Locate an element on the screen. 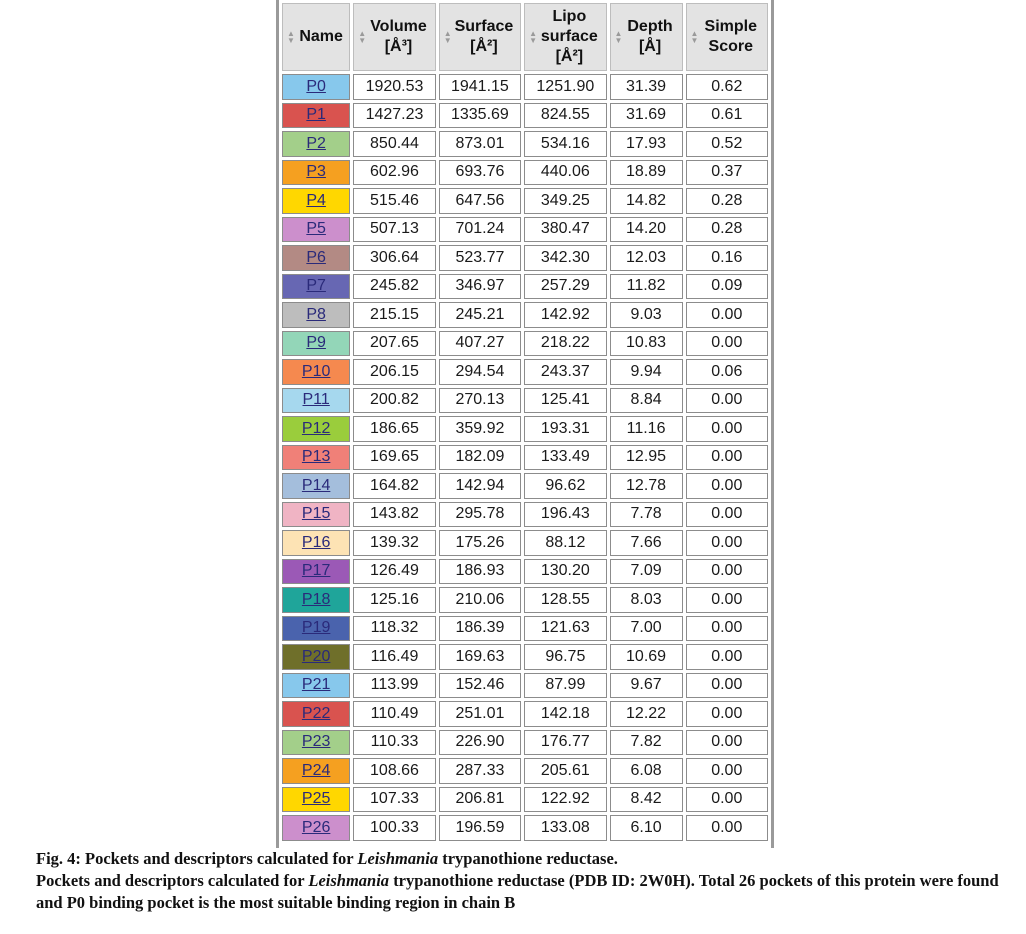 This screenshot has width=1026, height=934. table-row: P9 207.65 407.27 218.22 10.83 0.00 is located at coordinates (525, 343).